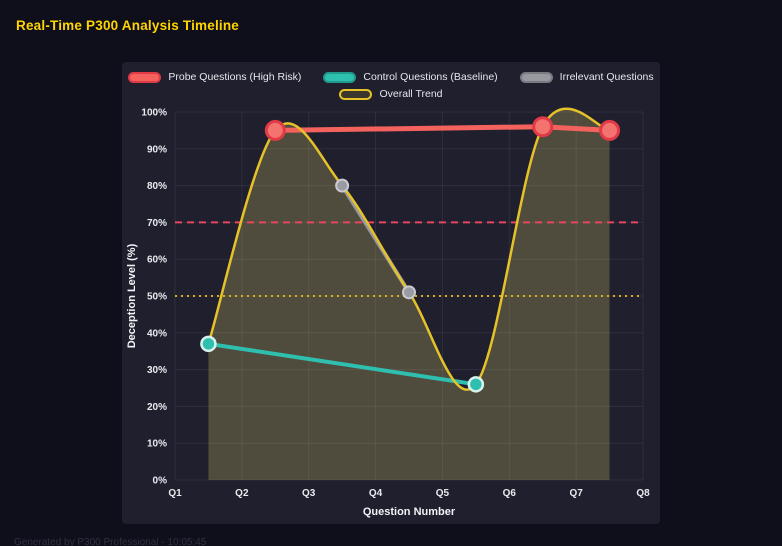 The width and height of the screenshot is (782, 546). I want to click on legend-item-0: Probe Questions (High Risk), so click(214, 77).